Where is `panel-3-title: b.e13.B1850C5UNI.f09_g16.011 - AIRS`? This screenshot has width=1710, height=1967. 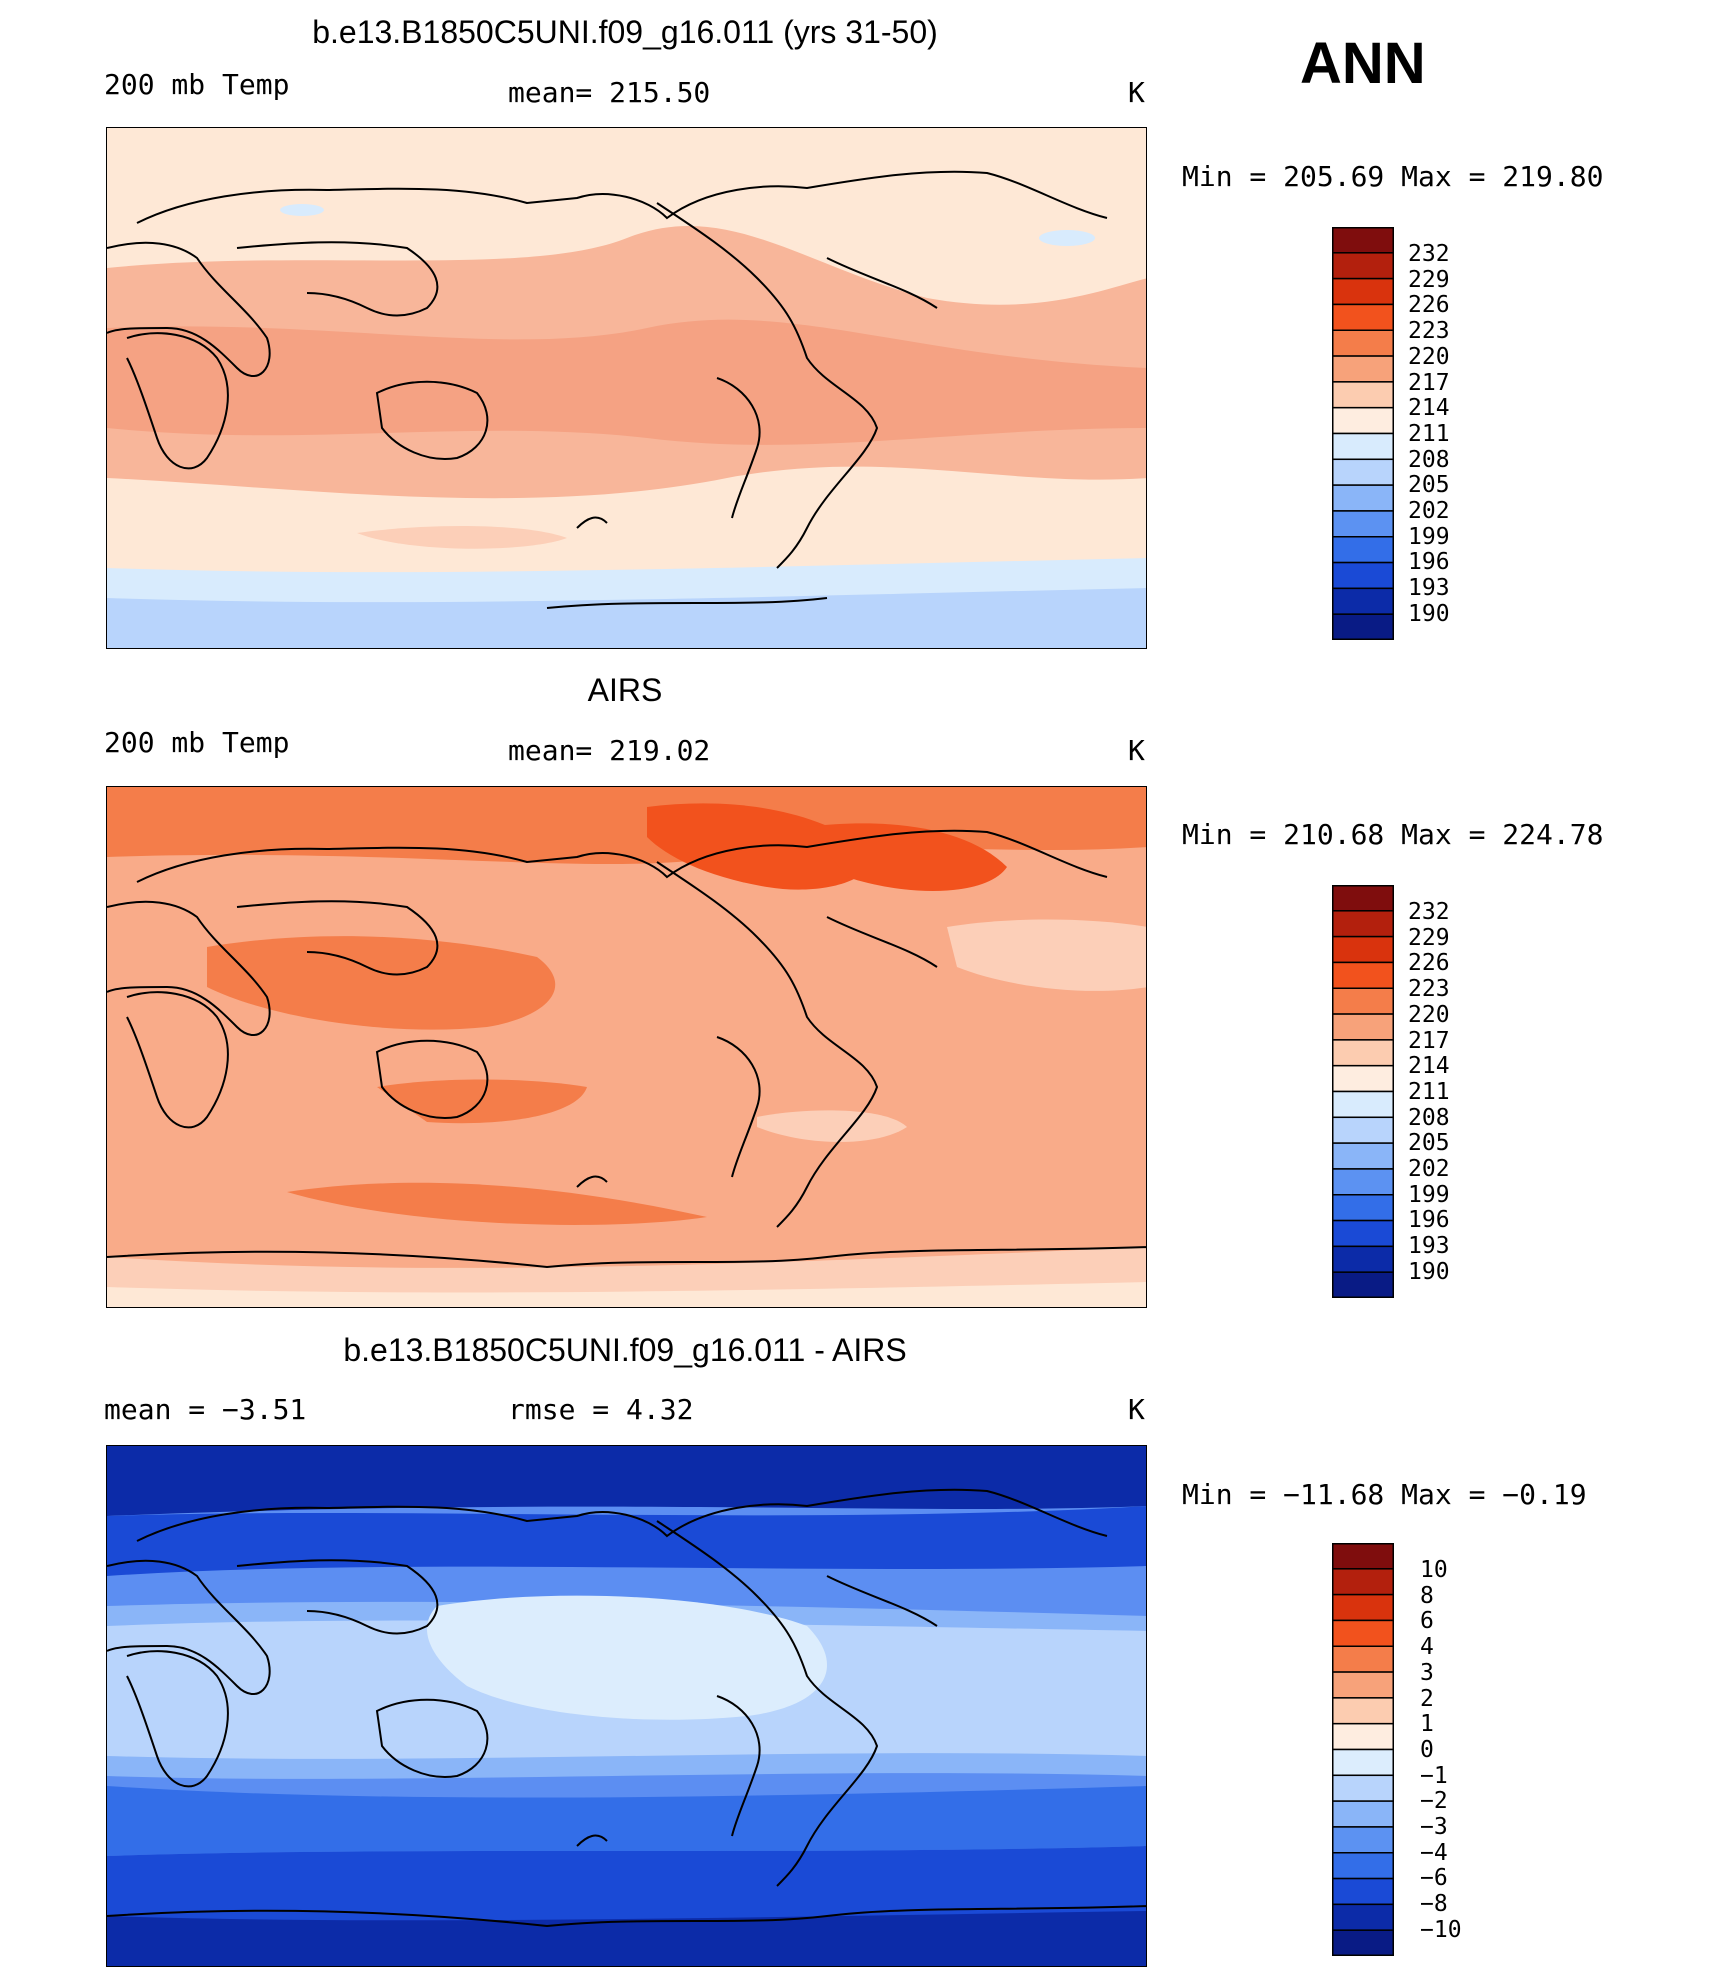
panel-3-title: b.e13.B1850C5UNI.f09_g16.011 - AIRS is located at coordinates (625, 1350).